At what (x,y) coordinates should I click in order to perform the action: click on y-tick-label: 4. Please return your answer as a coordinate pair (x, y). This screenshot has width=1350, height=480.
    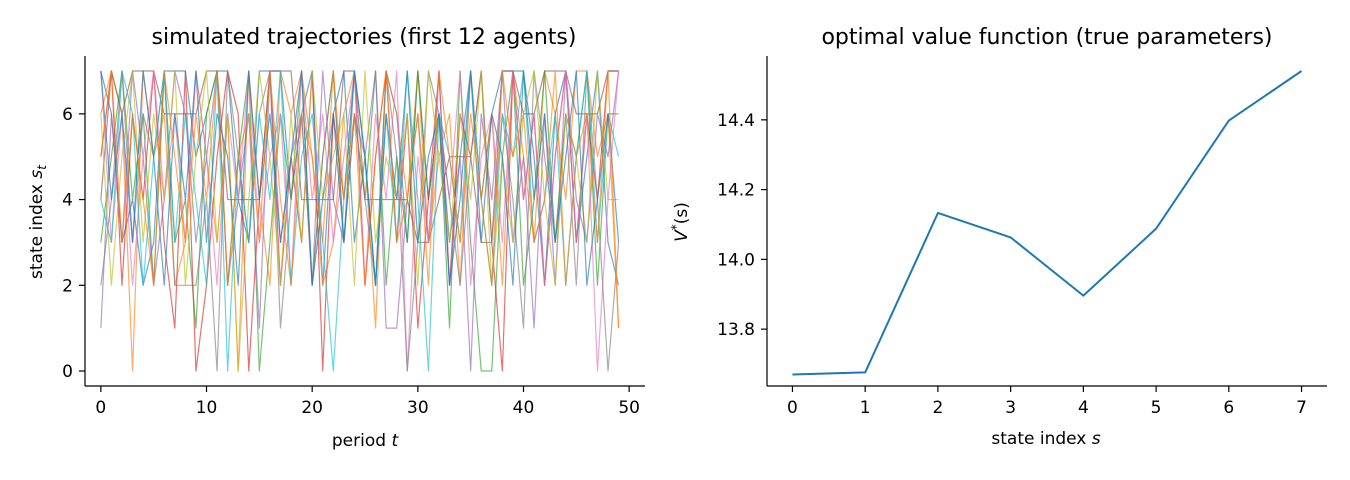
    Looking at the image, I should click on (67, 201).